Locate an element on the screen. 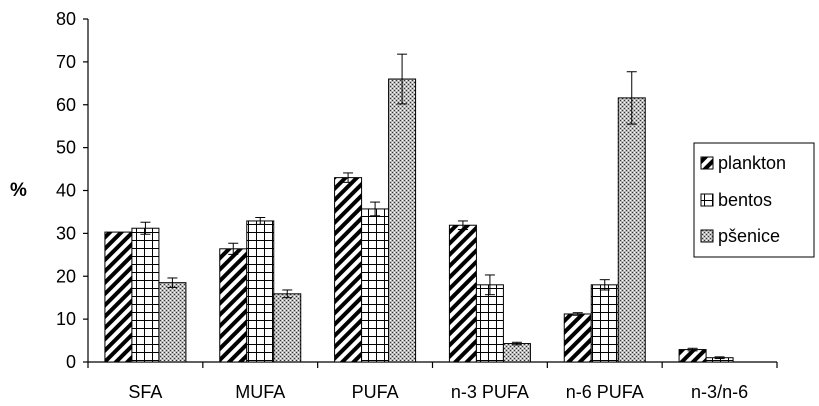 This screenshot has height=406, width=819. y-tick-label: 80 is located at coordinates (66, 19).